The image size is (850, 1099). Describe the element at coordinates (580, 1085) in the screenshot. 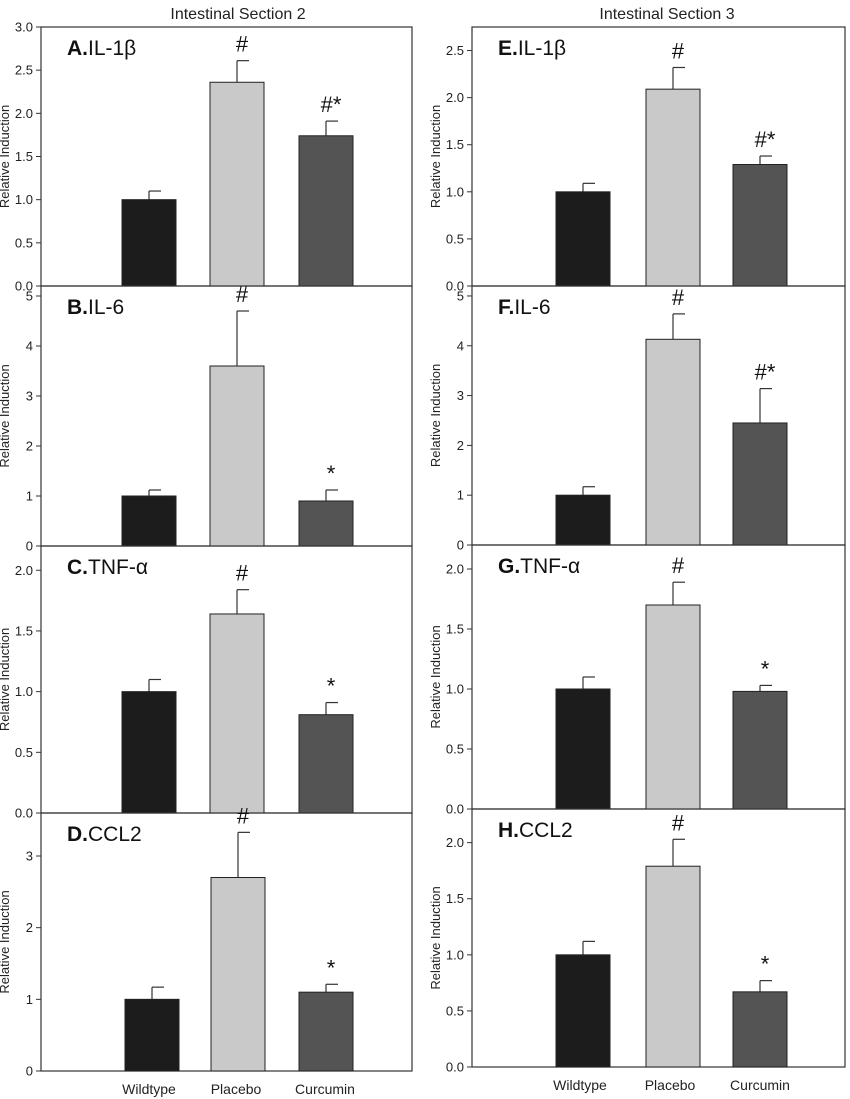

I see `x-category-wildtype-right: Wildtype` at that location.